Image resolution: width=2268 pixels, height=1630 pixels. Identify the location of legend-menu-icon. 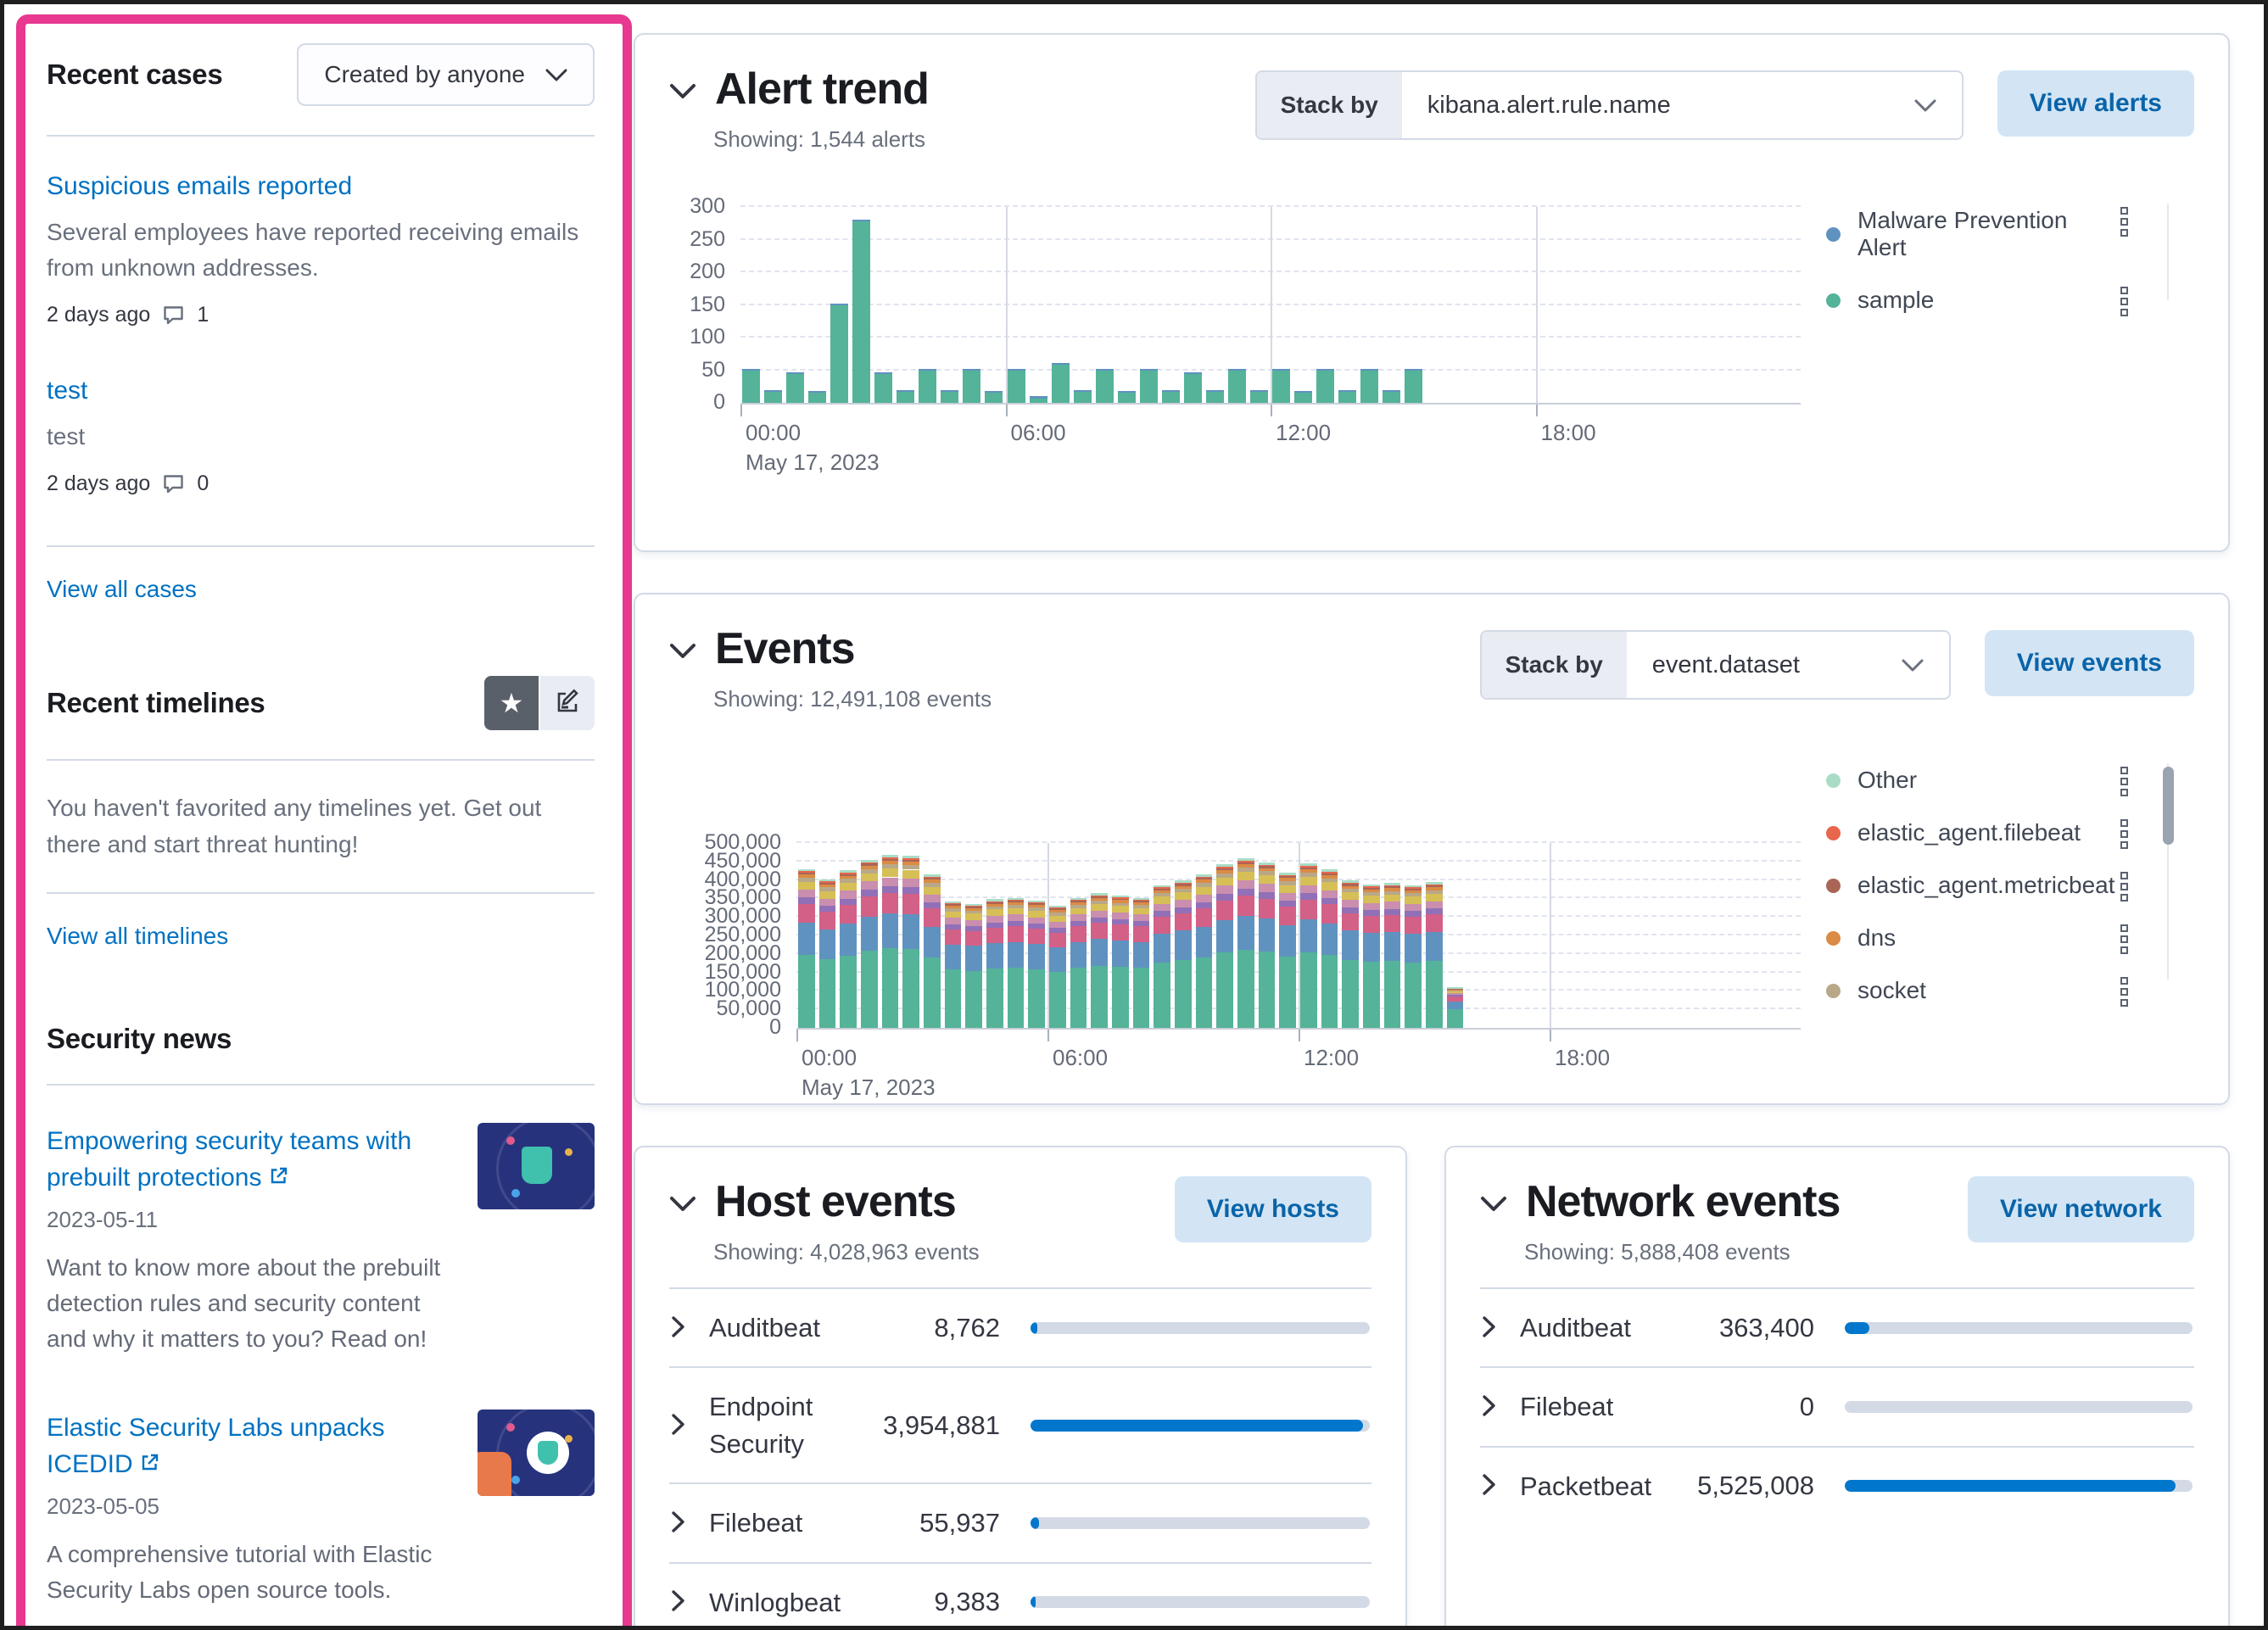
(2124, 887).